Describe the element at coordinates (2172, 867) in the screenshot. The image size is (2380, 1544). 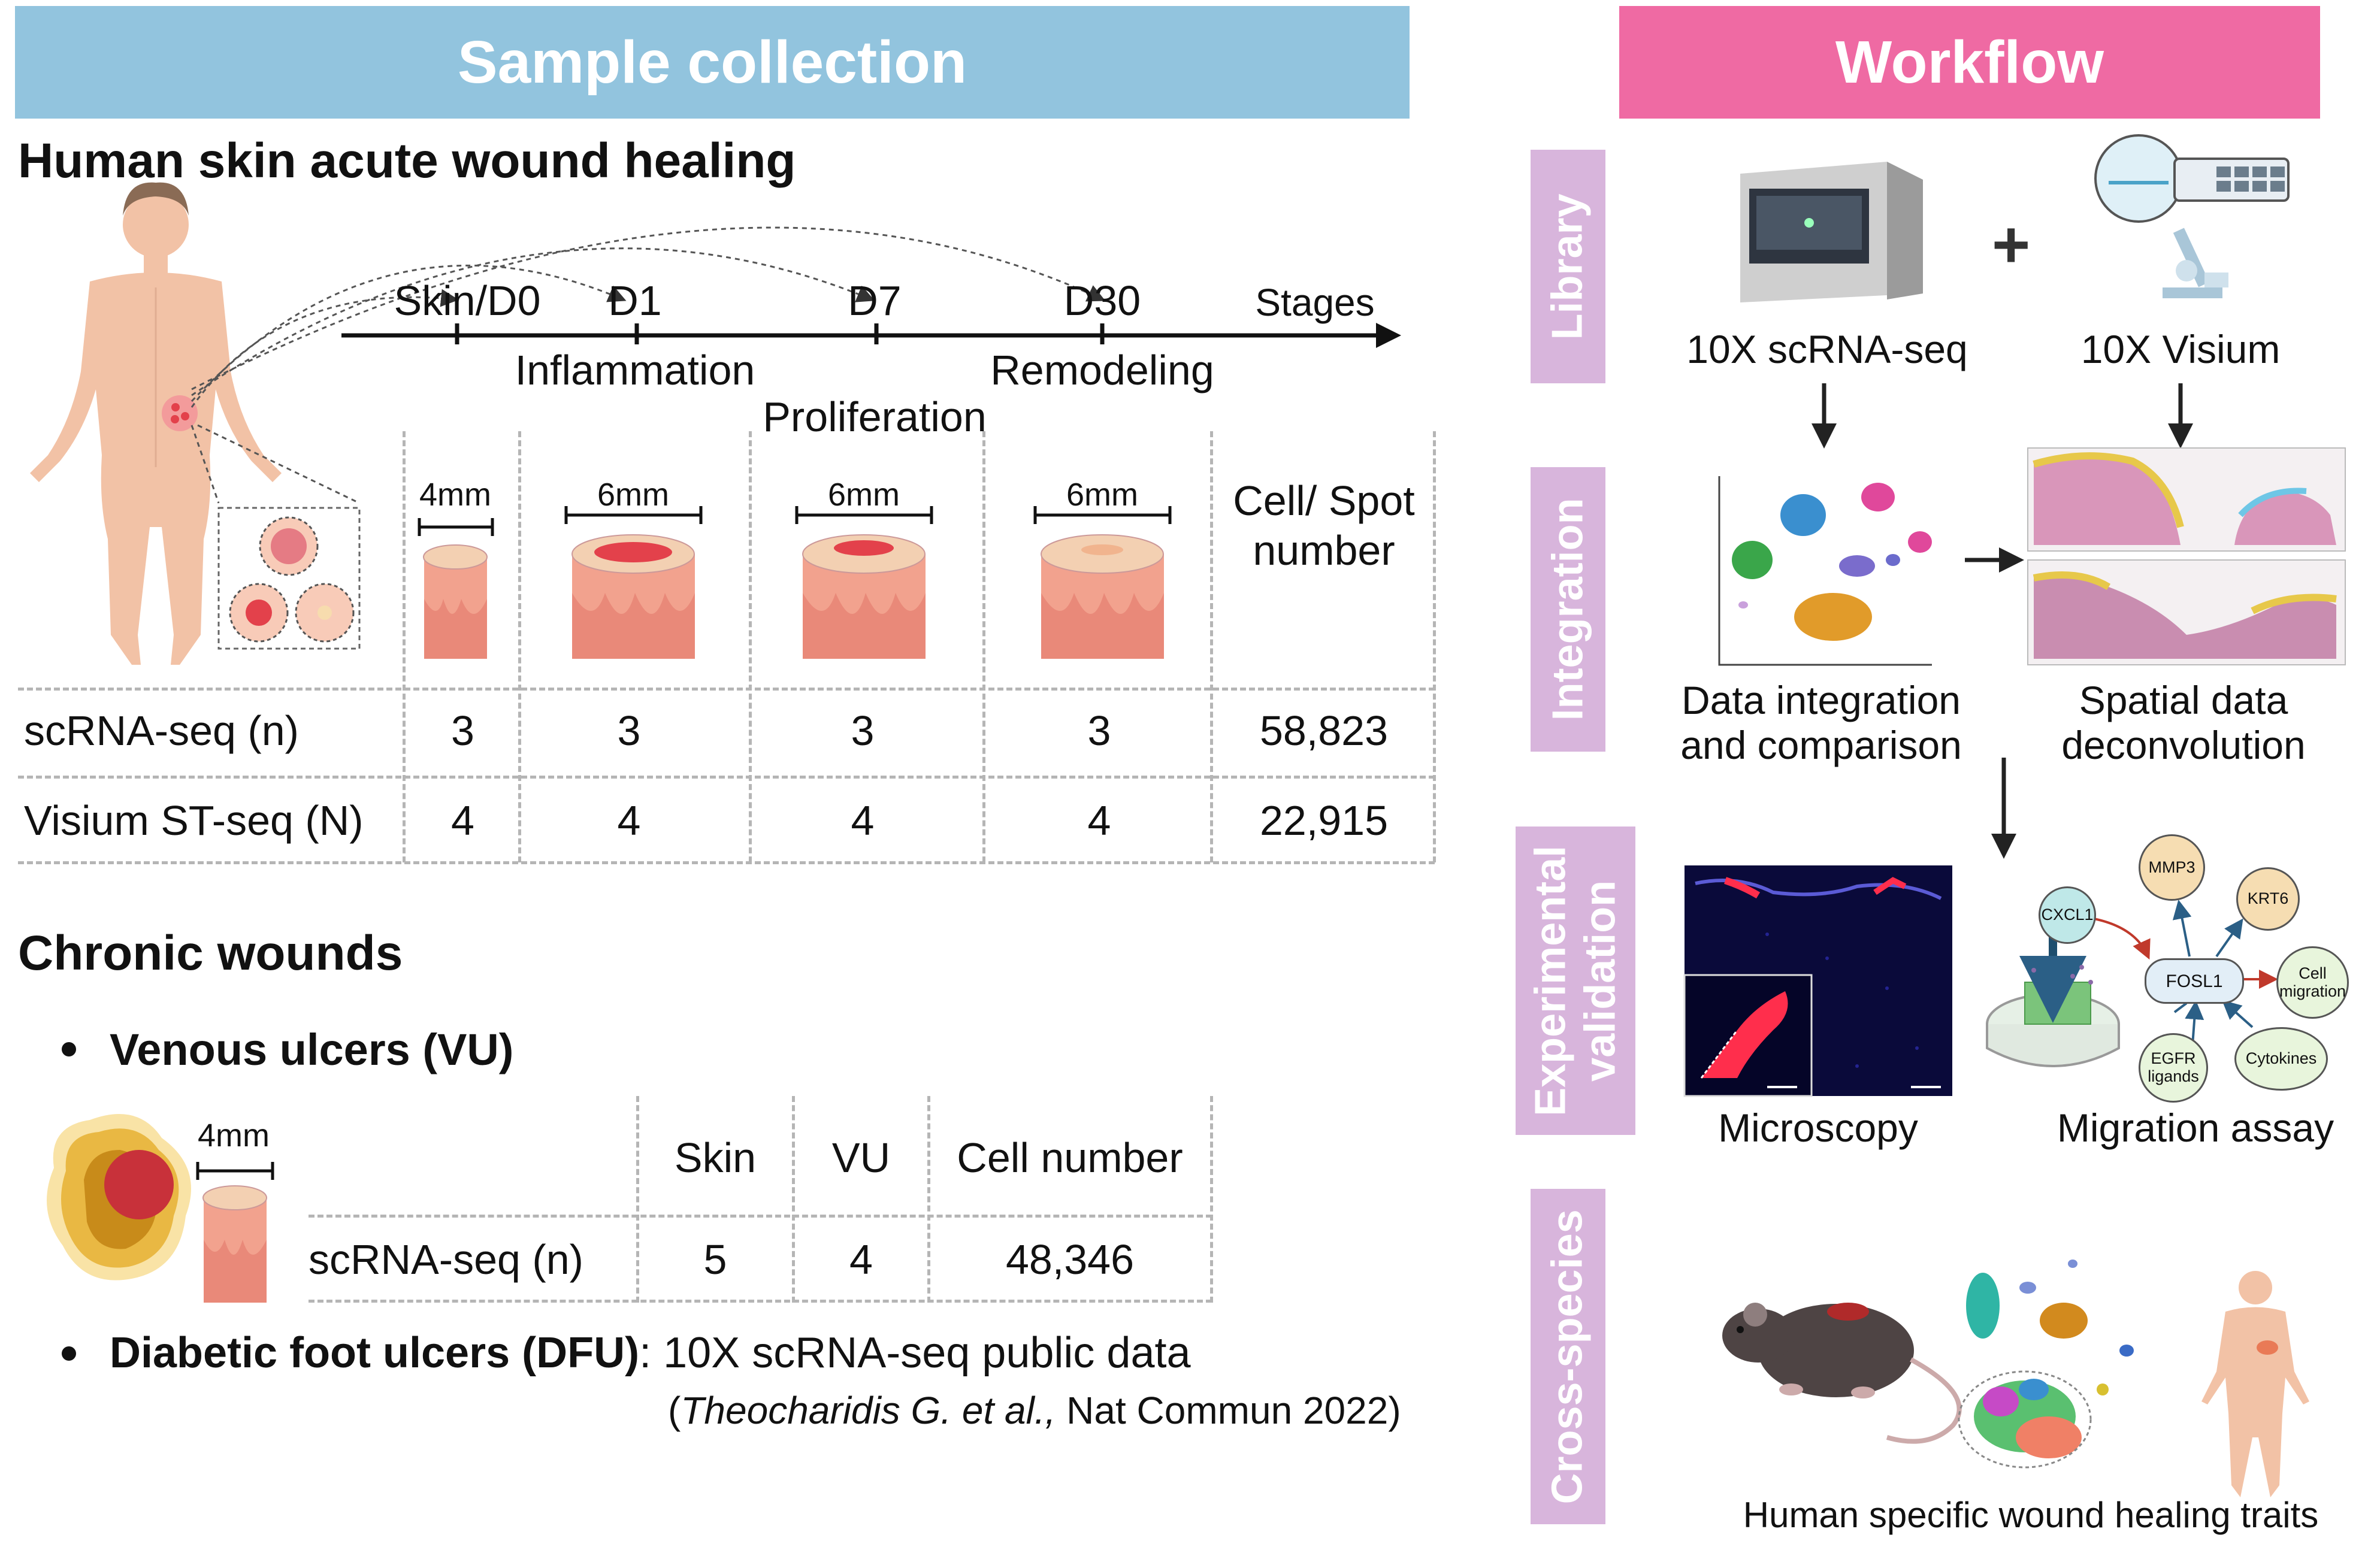
I see `gene-node-mmp3: MMP3` at that location.